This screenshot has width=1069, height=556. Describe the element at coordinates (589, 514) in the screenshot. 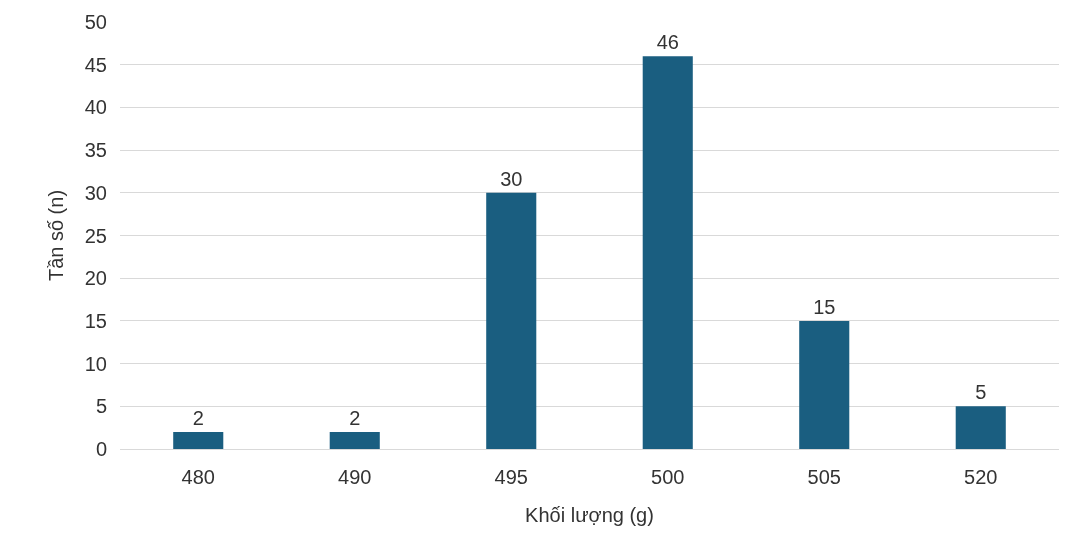

I see `x-axis-title: Khối lượng (g)` at that location.